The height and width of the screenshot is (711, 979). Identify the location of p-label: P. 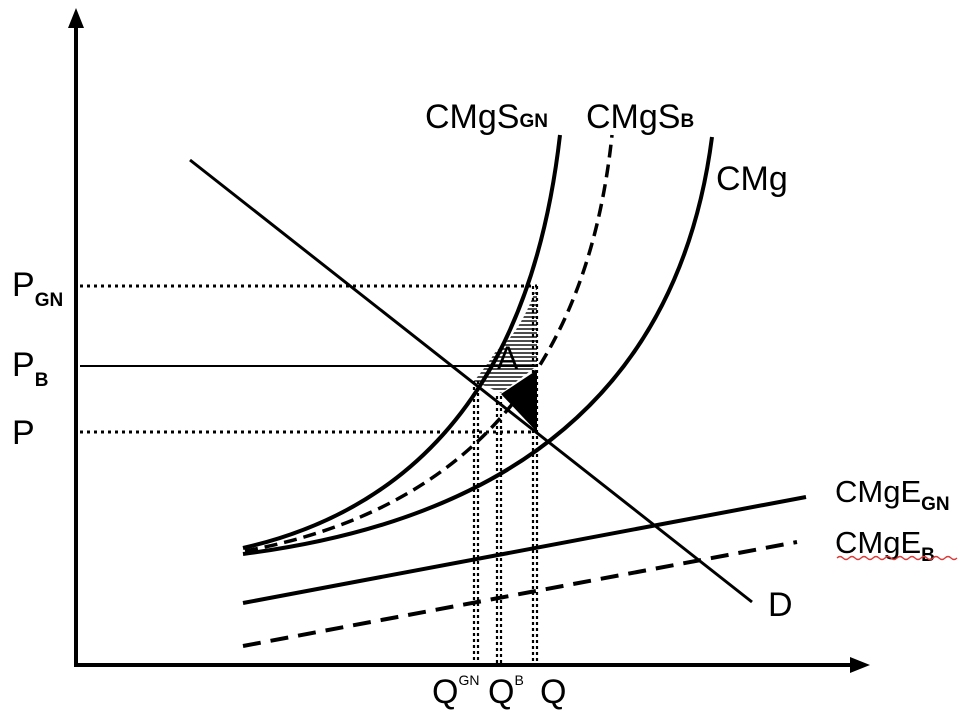
(23, 433).